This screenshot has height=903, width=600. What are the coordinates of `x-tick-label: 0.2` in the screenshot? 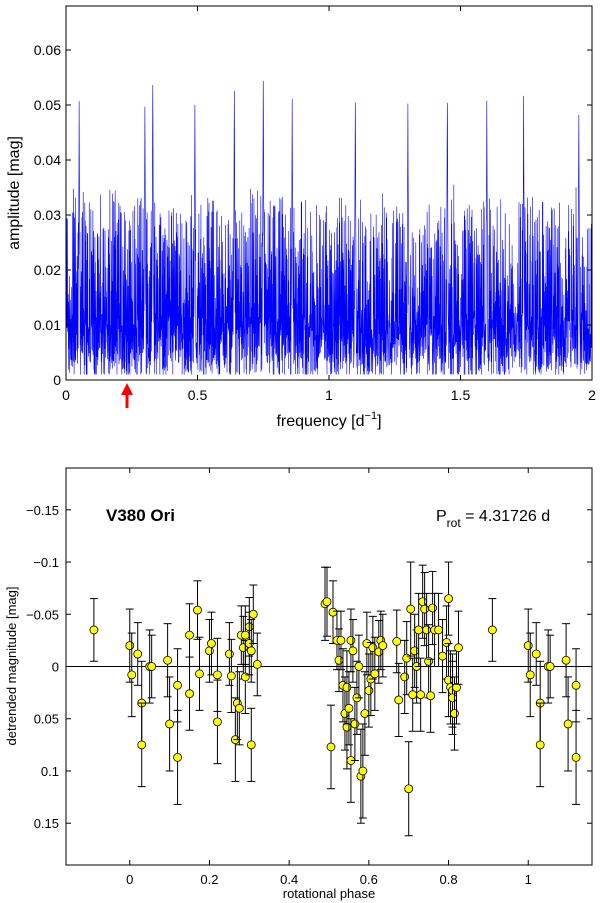 It's located at (209, 879).